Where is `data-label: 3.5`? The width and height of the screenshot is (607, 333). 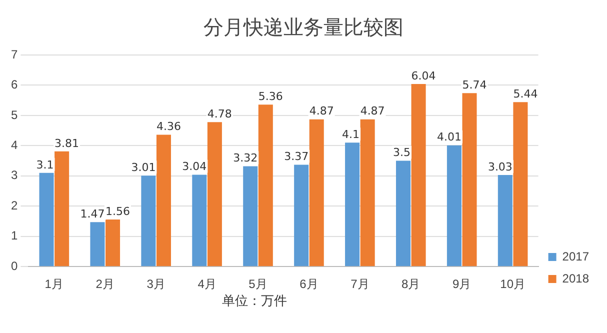 data-label: 3.5 is located at coordinates (402, 153).